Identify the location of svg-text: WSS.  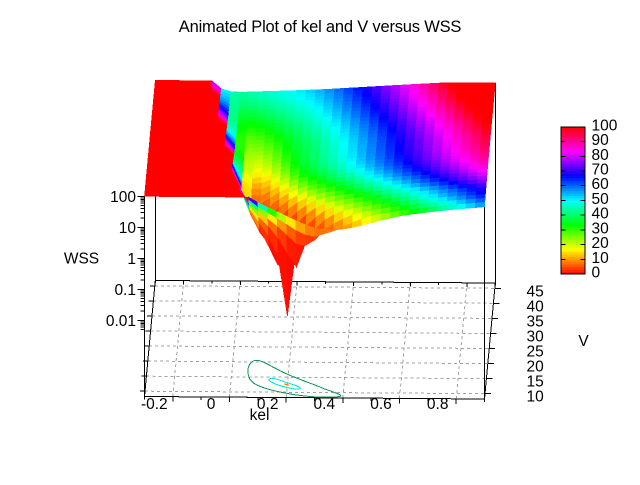
(81, 259).